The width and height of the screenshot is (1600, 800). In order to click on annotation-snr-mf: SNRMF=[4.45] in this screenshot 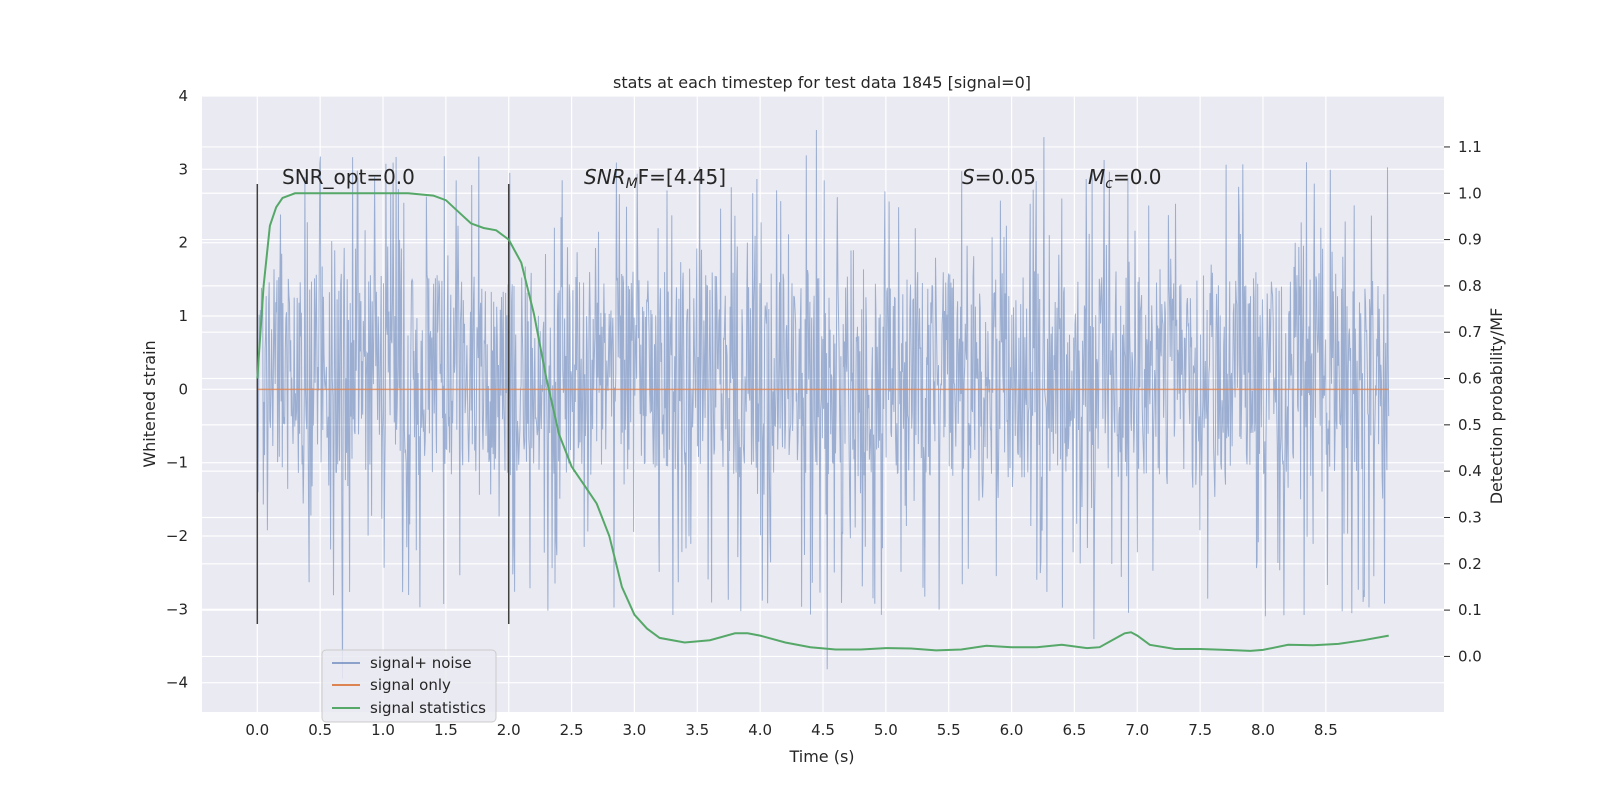, I will do `click(655, 178)`.